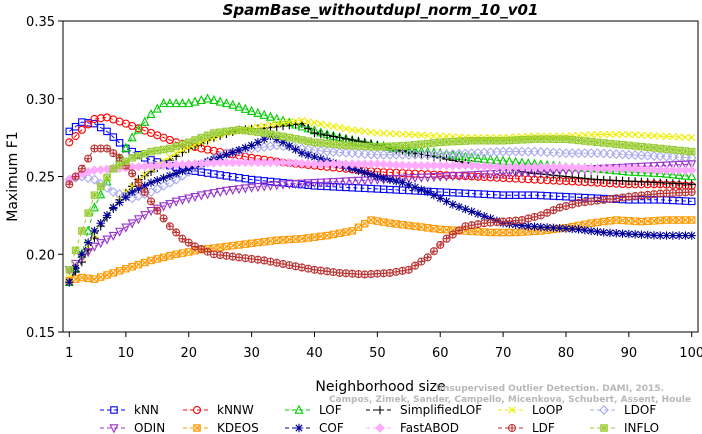 The width and height of the screenshot is (702, 434). I want to click on x-tick-label: 90, so click(629, 353).